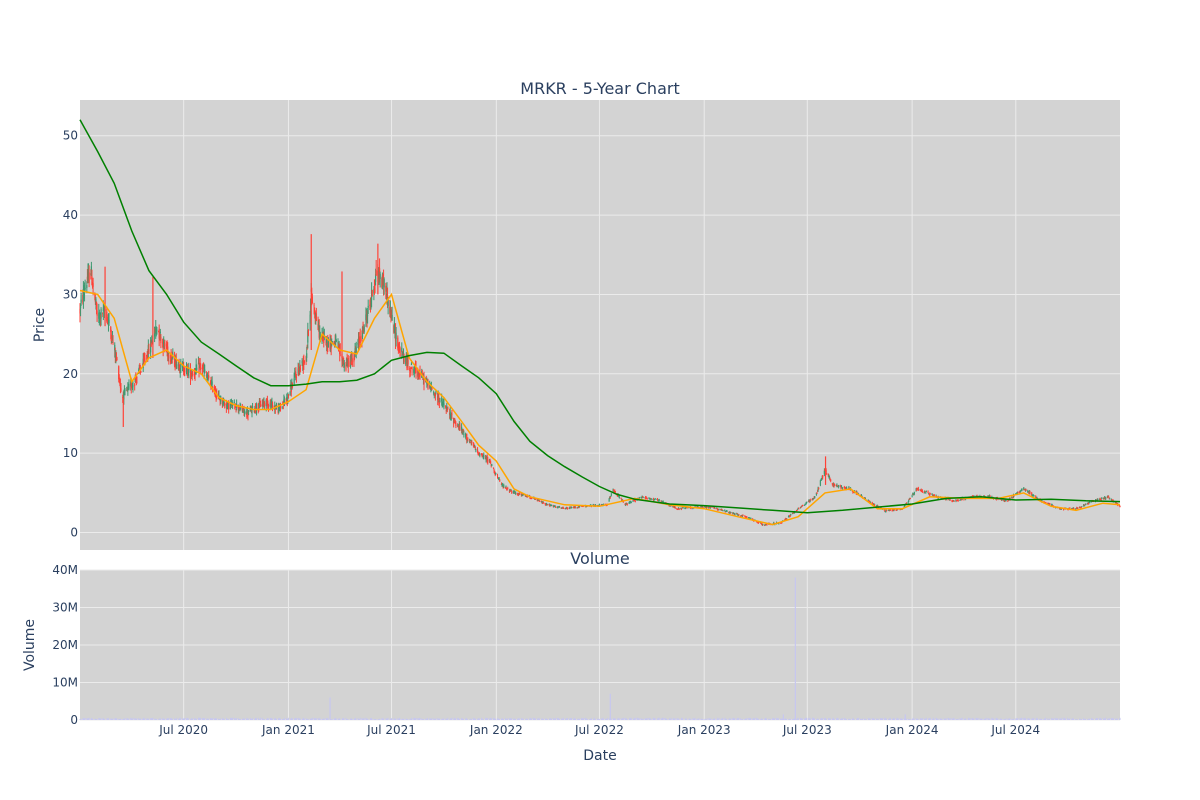 This screenshot has height=800, width=1200. I want to click on volume-chart-title: Volume, so click(600, 558).